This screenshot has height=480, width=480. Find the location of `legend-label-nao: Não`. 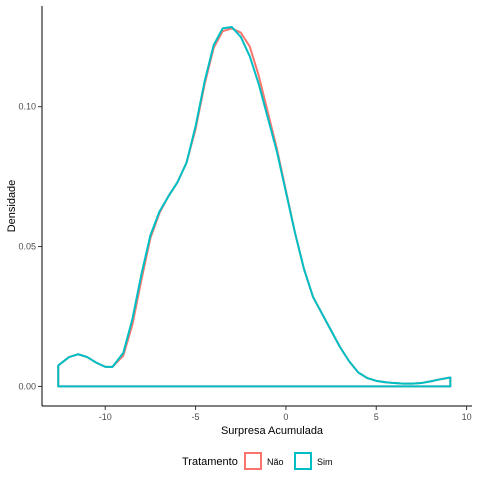

legend-label-nao: Não is located at coordinates (275, 462).